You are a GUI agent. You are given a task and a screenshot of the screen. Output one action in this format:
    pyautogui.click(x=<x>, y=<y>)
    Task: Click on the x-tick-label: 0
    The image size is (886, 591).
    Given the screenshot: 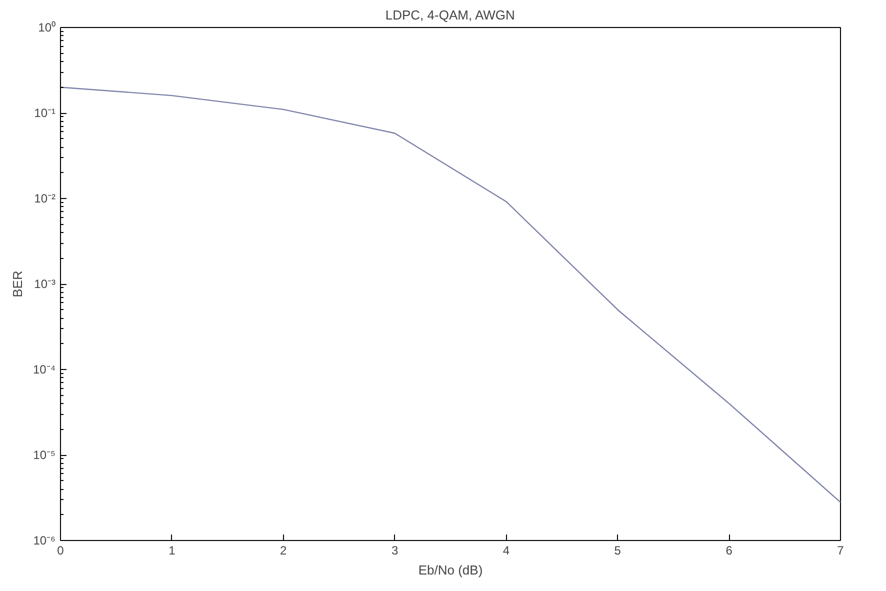 What is the action you would take?
    pyautogui.click(x=60, y=551)
    